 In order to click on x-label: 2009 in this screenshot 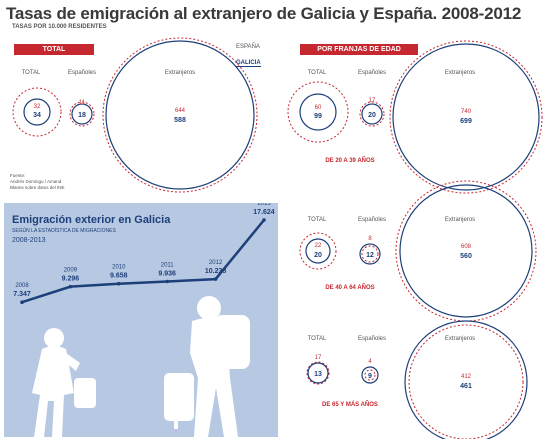, I will do `click(71, 271)`.